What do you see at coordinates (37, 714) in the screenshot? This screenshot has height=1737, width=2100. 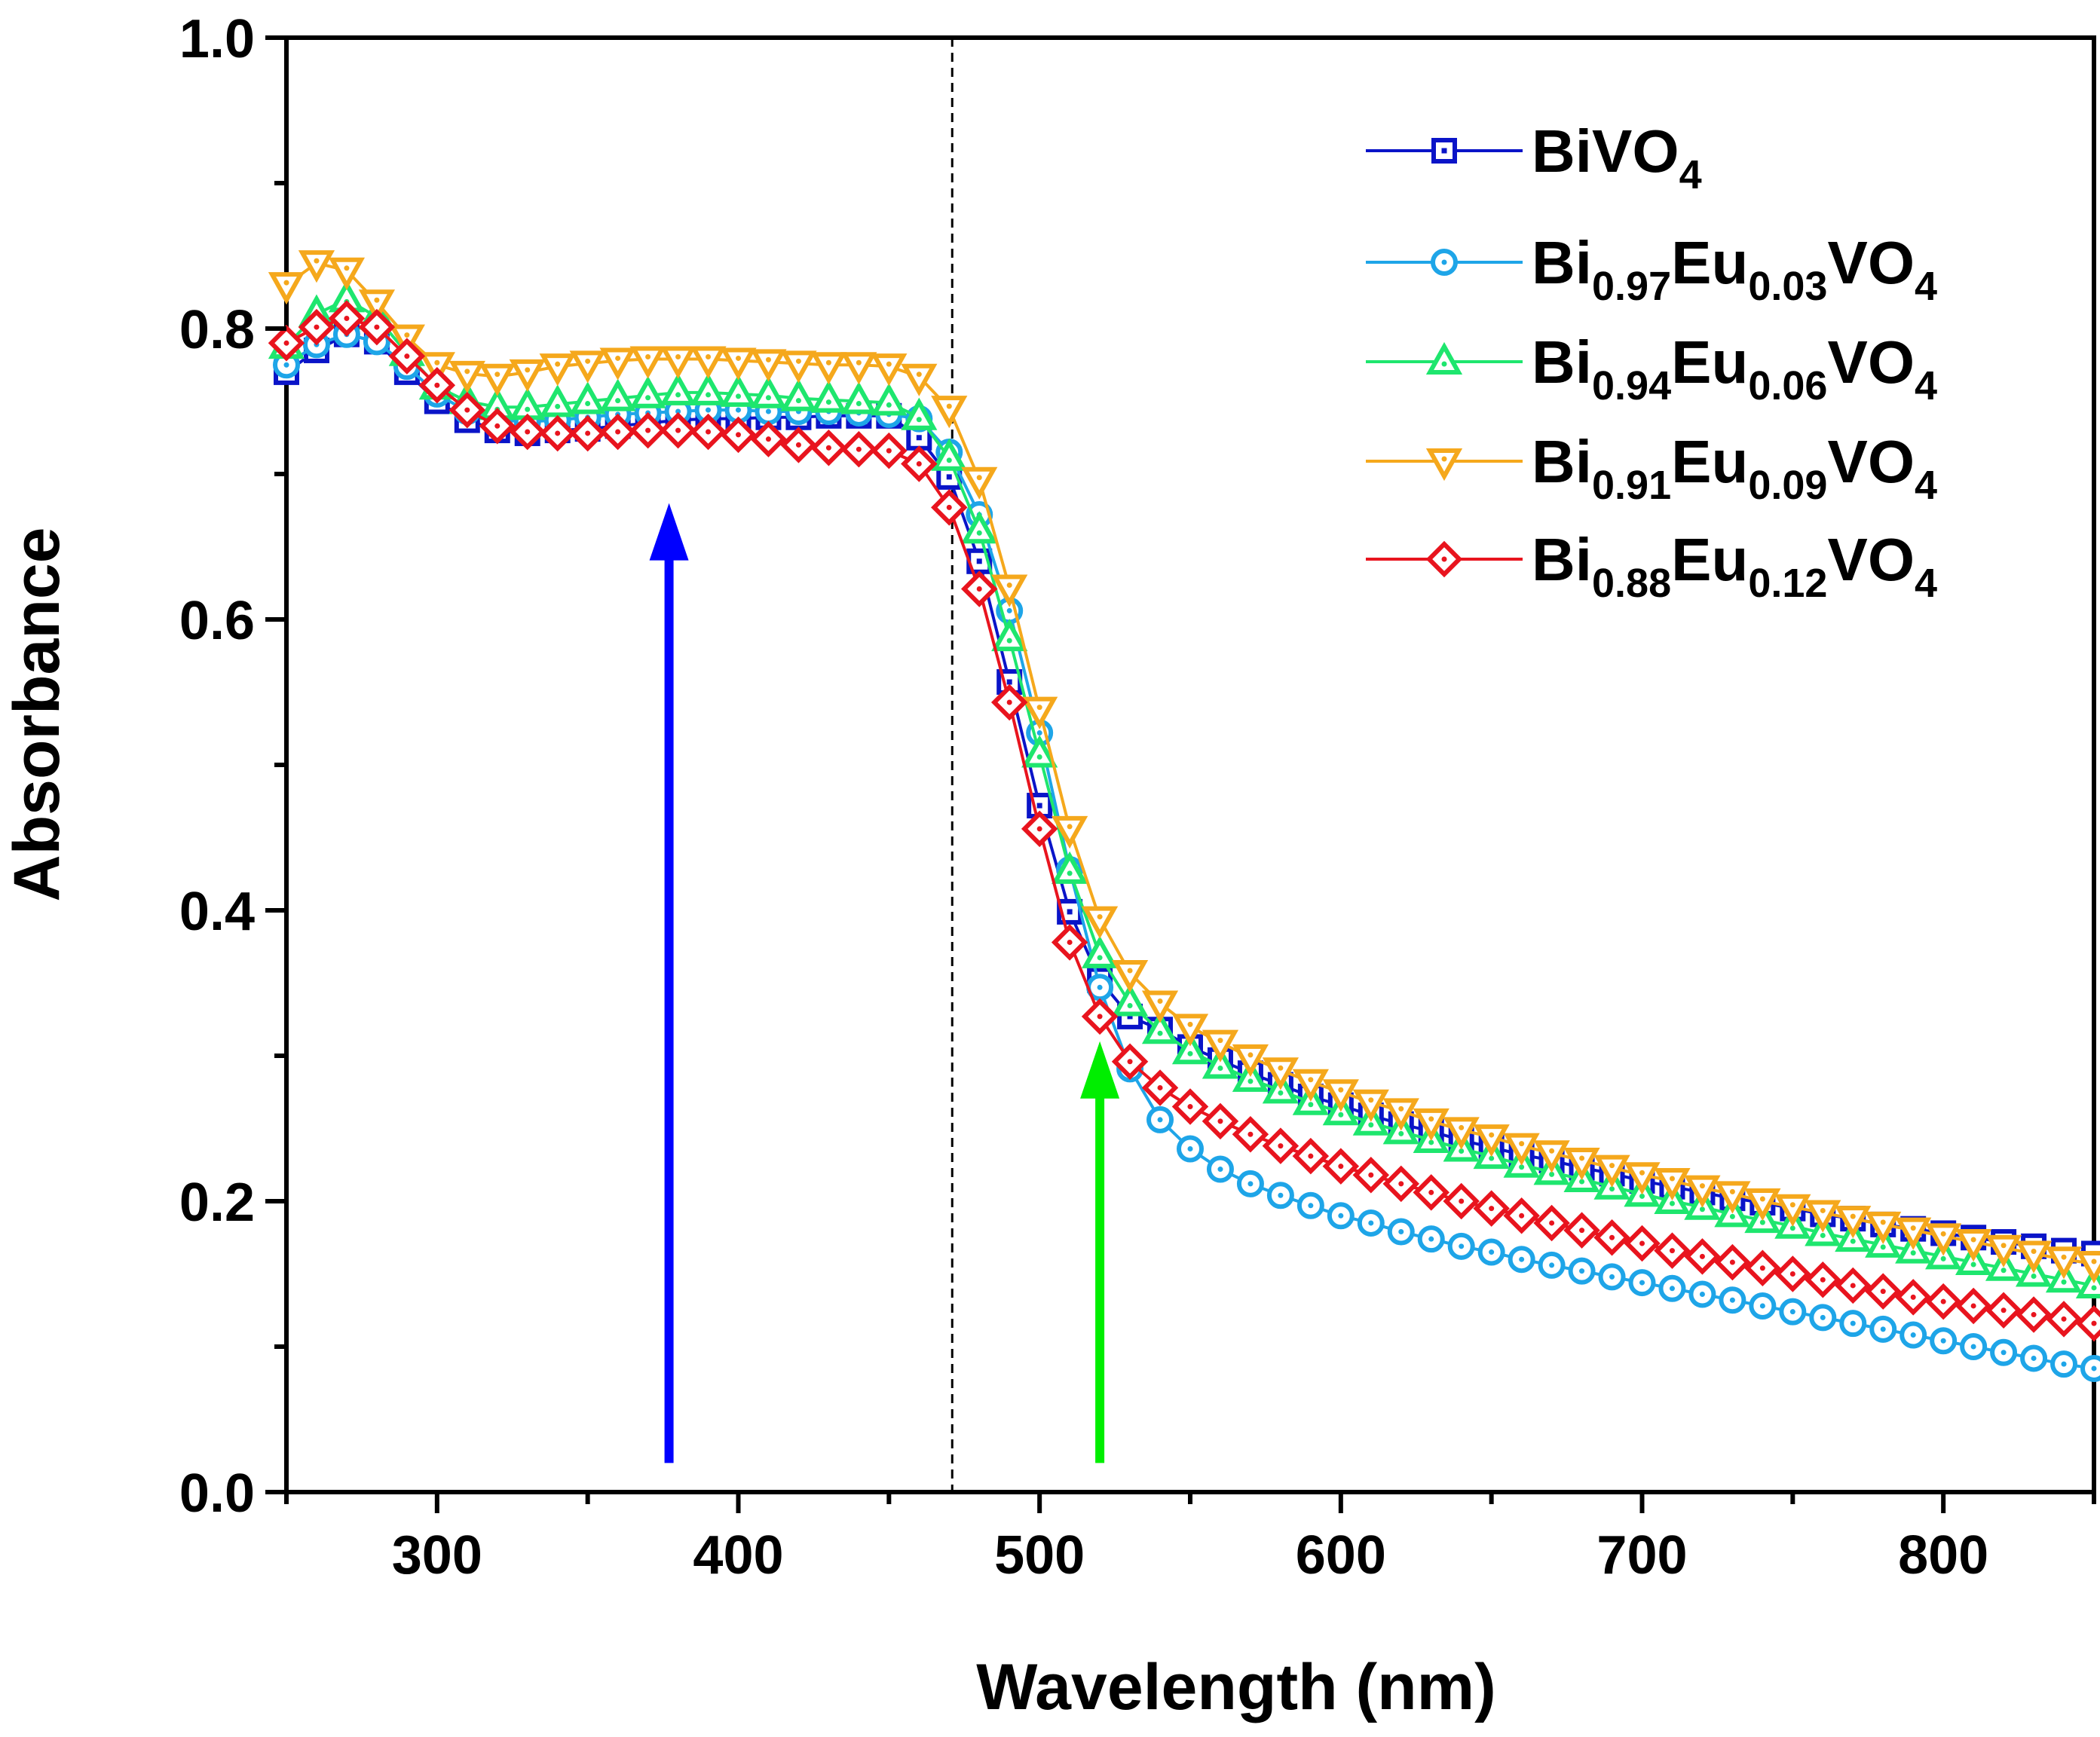 I see `y-axis-title: Absorbance` at bounding box center [37, 714].